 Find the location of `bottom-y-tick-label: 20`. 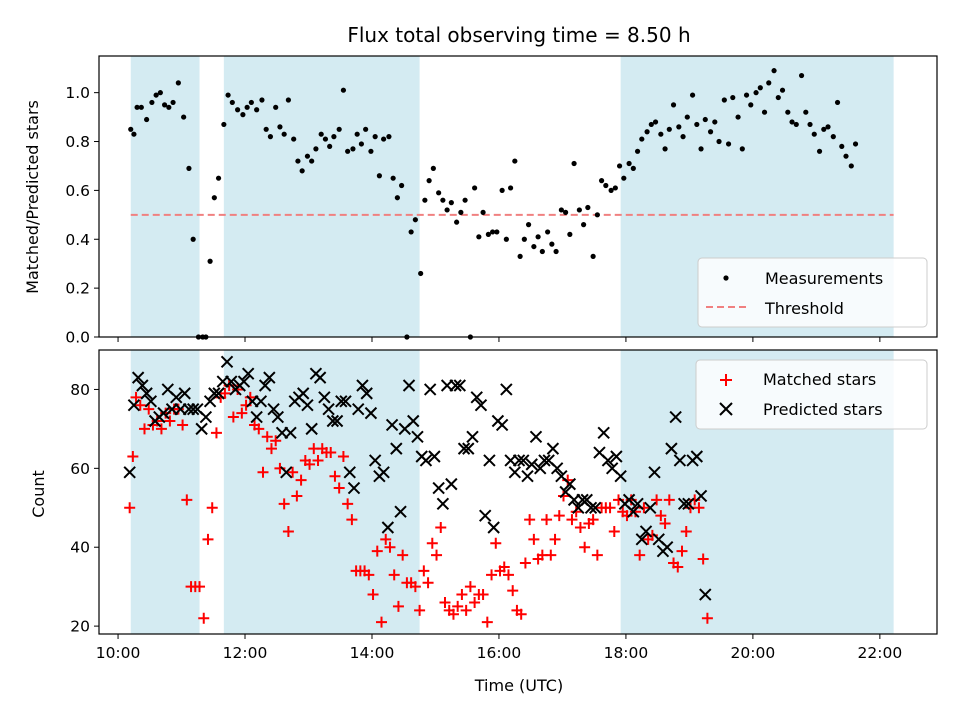

bottom-y-tick-label: 20 is located at coordinates (80, 627).